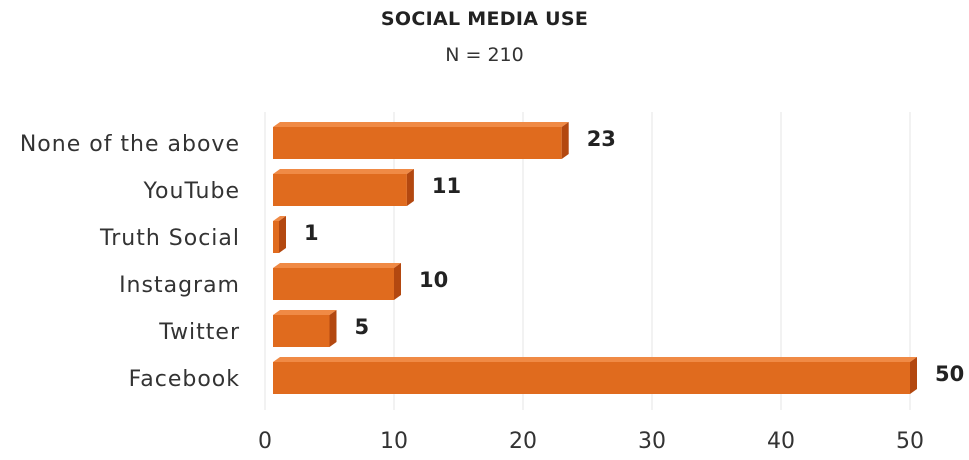 The width and height of the screenshot is (969, 460). Describe the element at coordinates (910, 441) in the screenshot. I see `x-tick-label: 50` at that location.